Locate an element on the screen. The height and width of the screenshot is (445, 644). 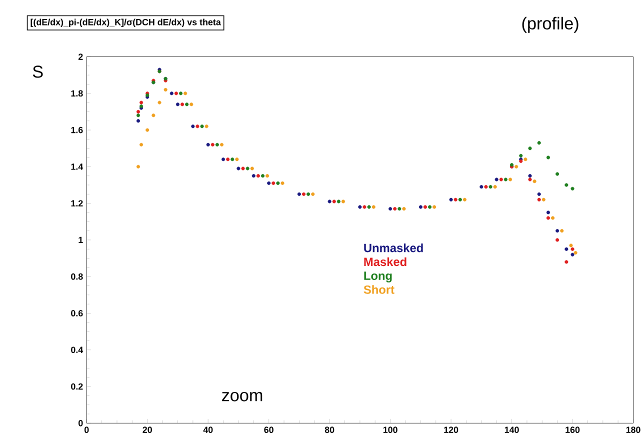
x-tick-label: 0 is located at coordinates (86, 429).